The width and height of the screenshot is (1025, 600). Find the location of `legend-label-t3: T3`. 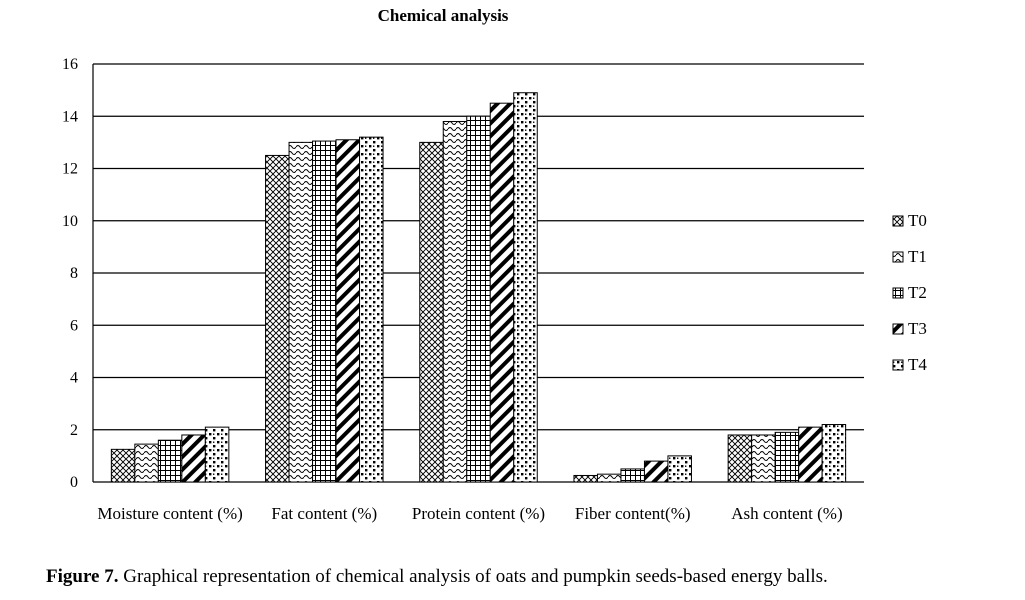

legend-label-t3: T3 is located at coordinates (917, 328).